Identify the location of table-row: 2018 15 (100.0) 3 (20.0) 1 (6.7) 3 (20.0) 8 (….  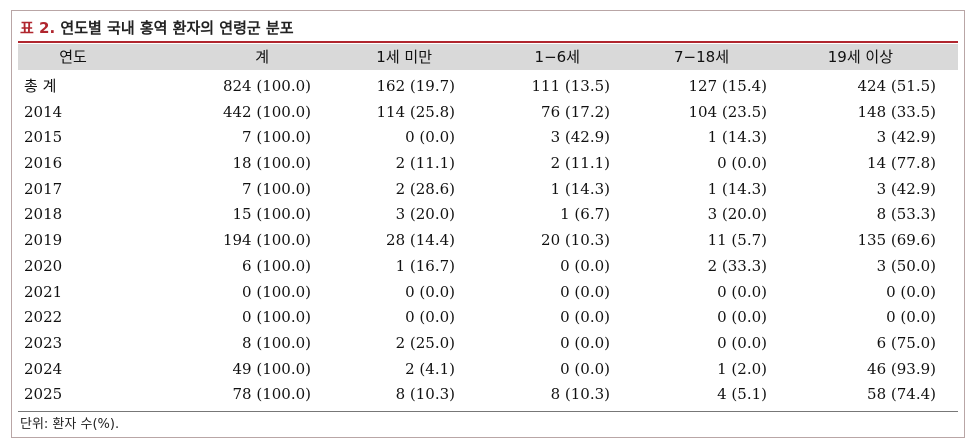
(488, 215).